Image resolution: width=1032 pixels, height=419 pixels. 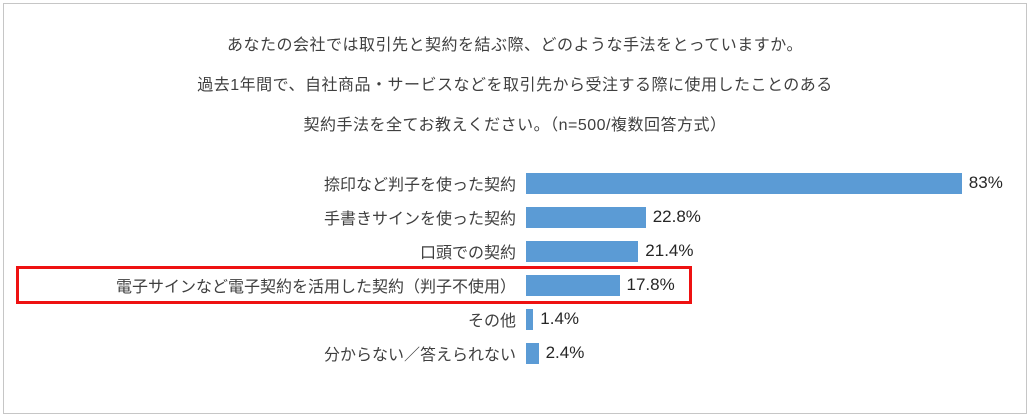 I want to click on bar-label: 手書きサインを使った契約, so click(x=419, y=219).